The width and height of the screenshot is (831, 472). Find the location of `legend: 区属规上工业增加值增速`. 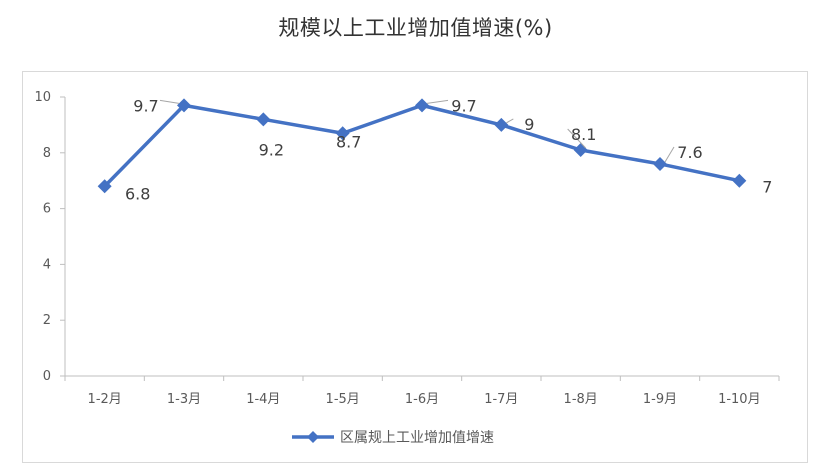

legend: 区属规上工业增加值增速 is located at coordinates (393, 438).